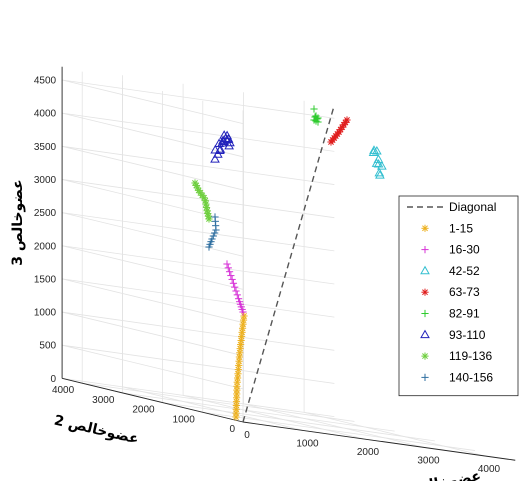  What do you see at coordinates (45, 147) in the screenshot?
I see `z-tick-label: 3500` at bounding box center [45, 147].